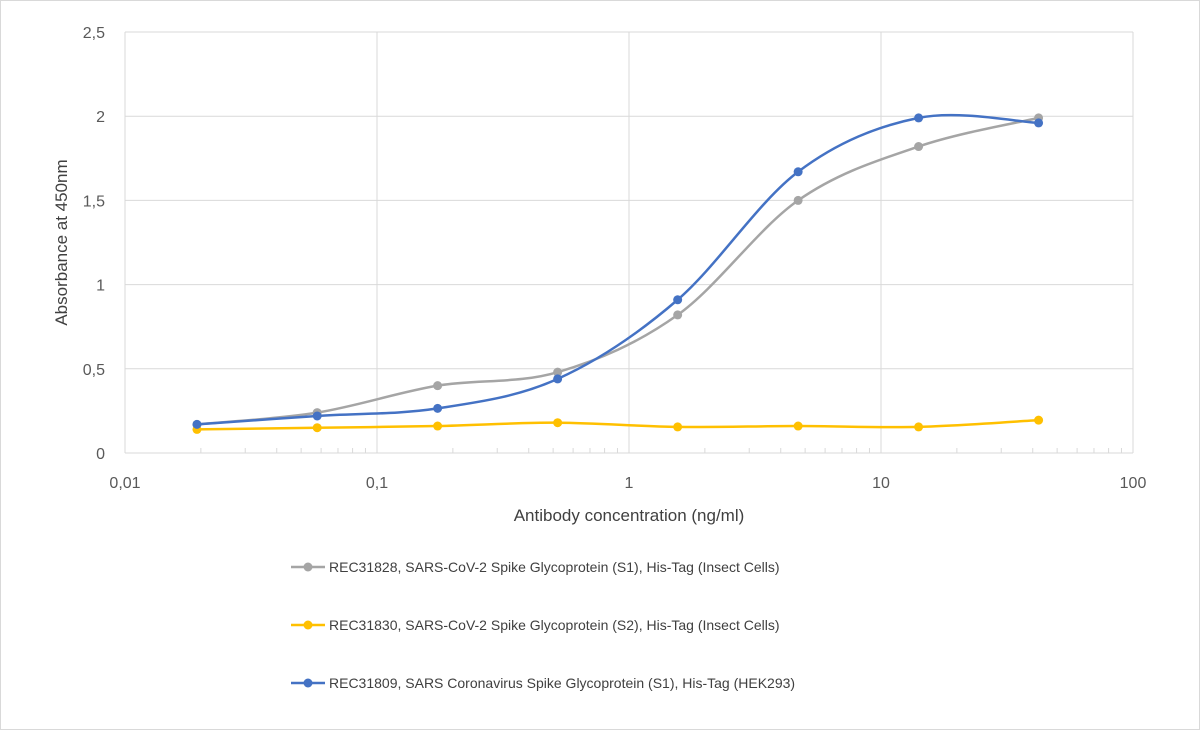 The width and height of the screenshot is (1200, 731). I want to click on x-tick-label: 0,01, so click(124, 483).